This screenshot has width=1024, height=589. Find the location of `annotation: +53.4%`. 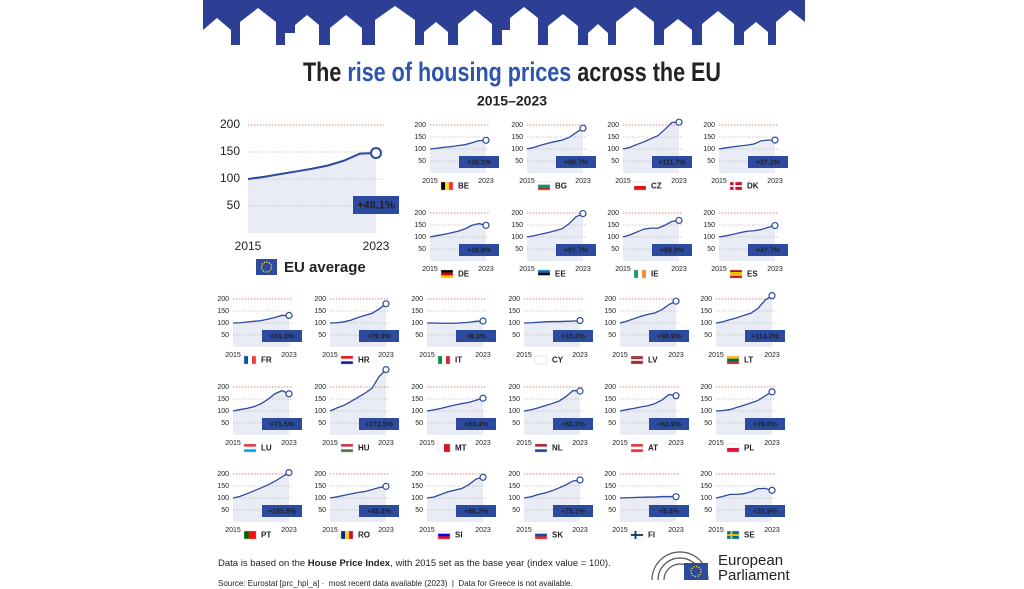

annotation: +53.4% is located at coordinates (476, 424).